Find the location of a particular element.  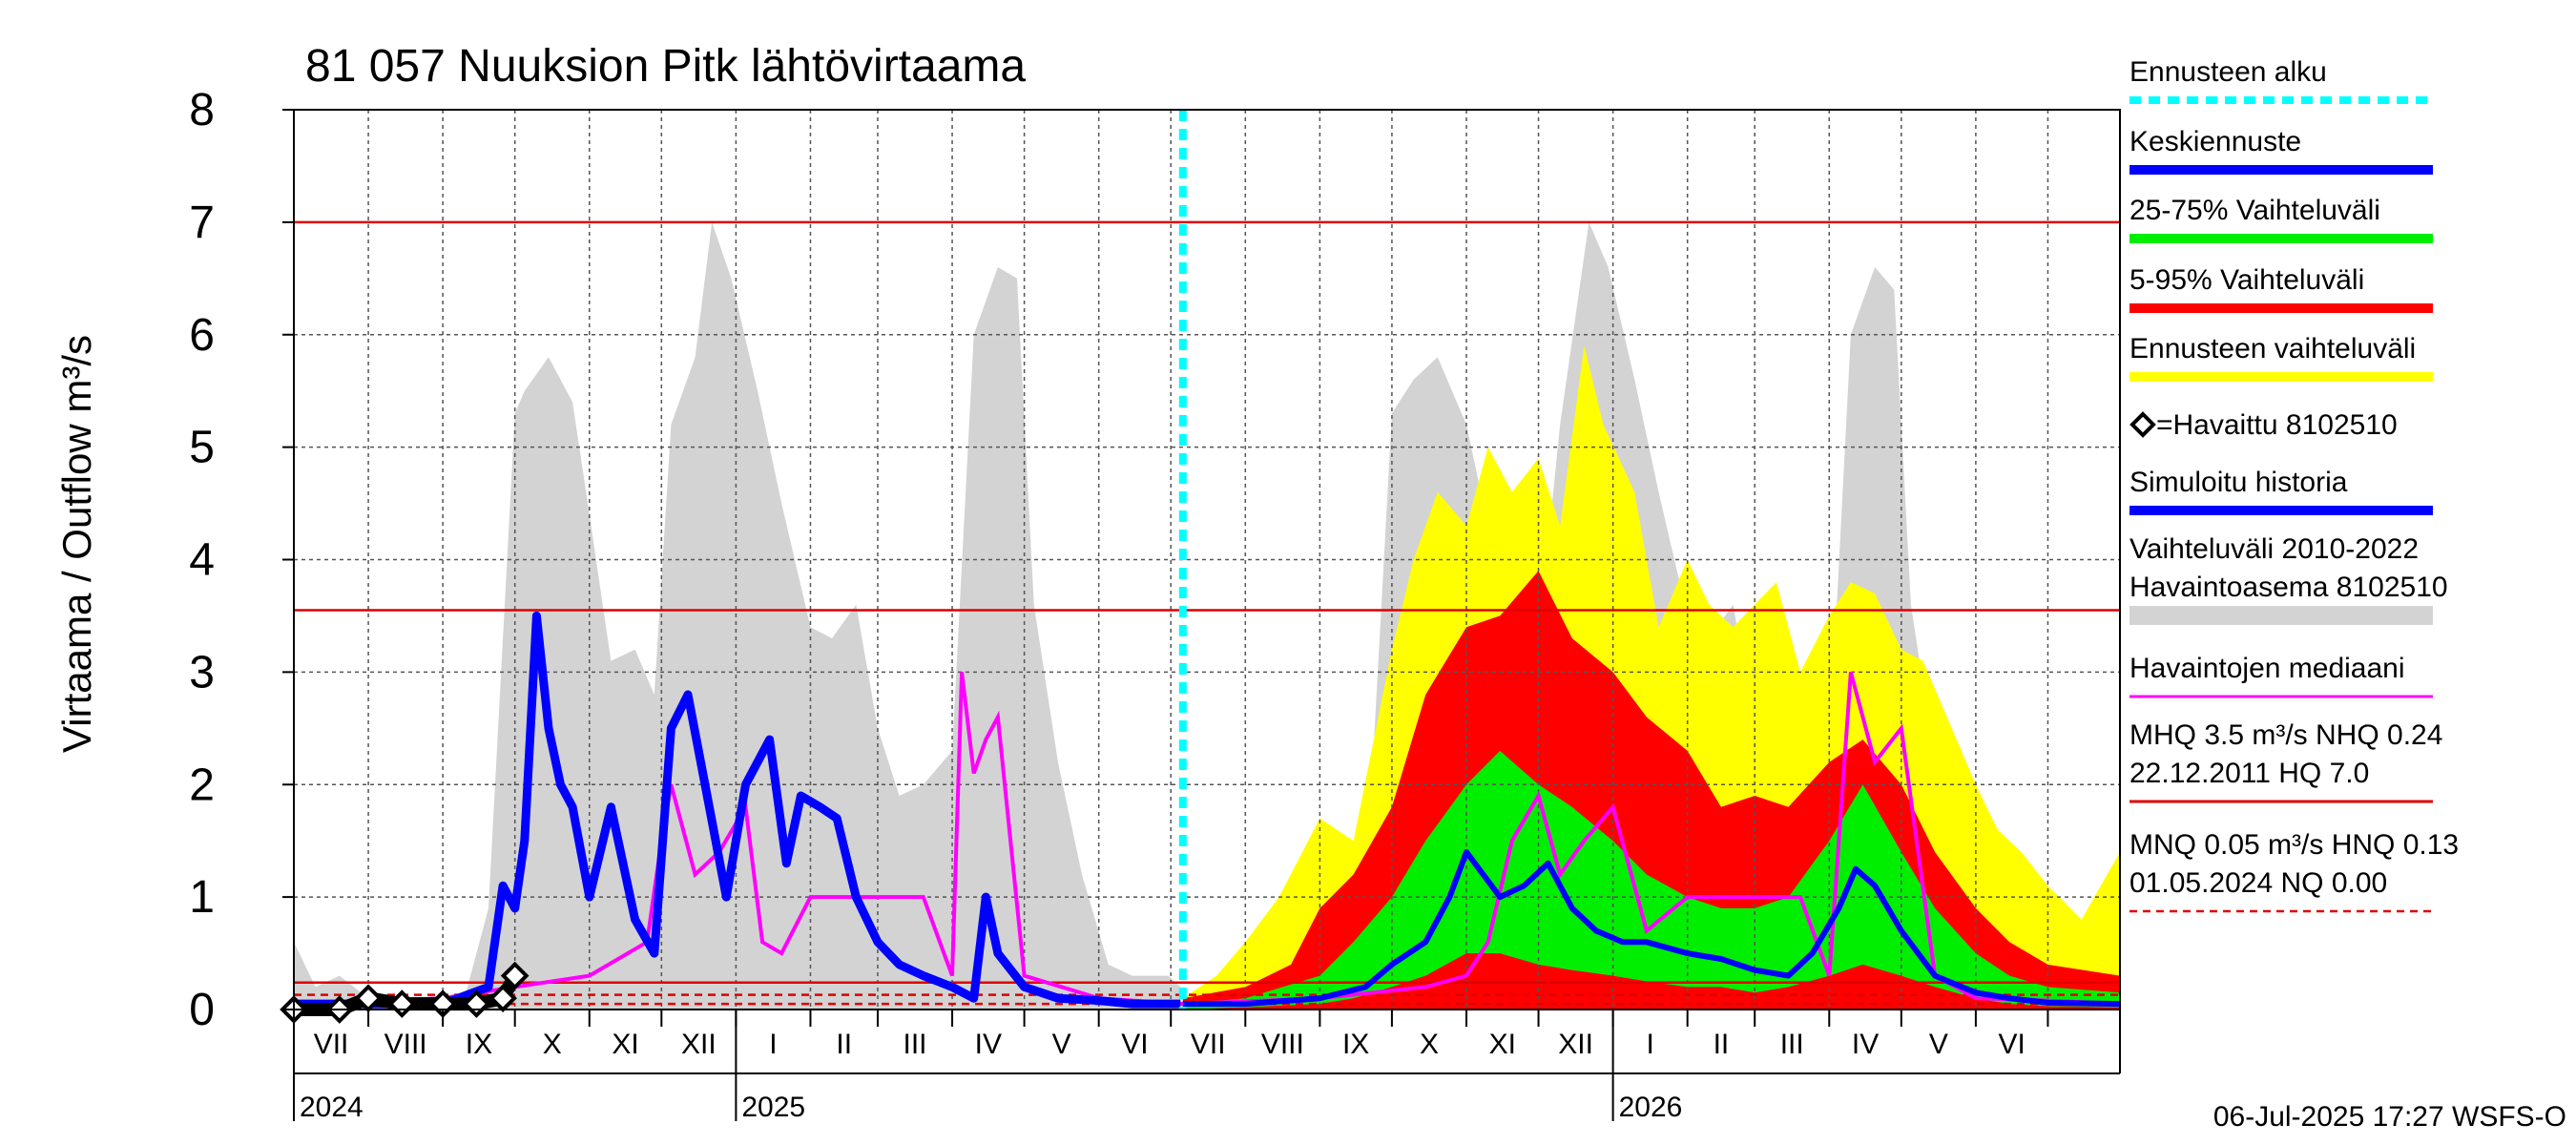

legend-item: 25-75% Vaihteluväli is located at coordinates (2281, 219).